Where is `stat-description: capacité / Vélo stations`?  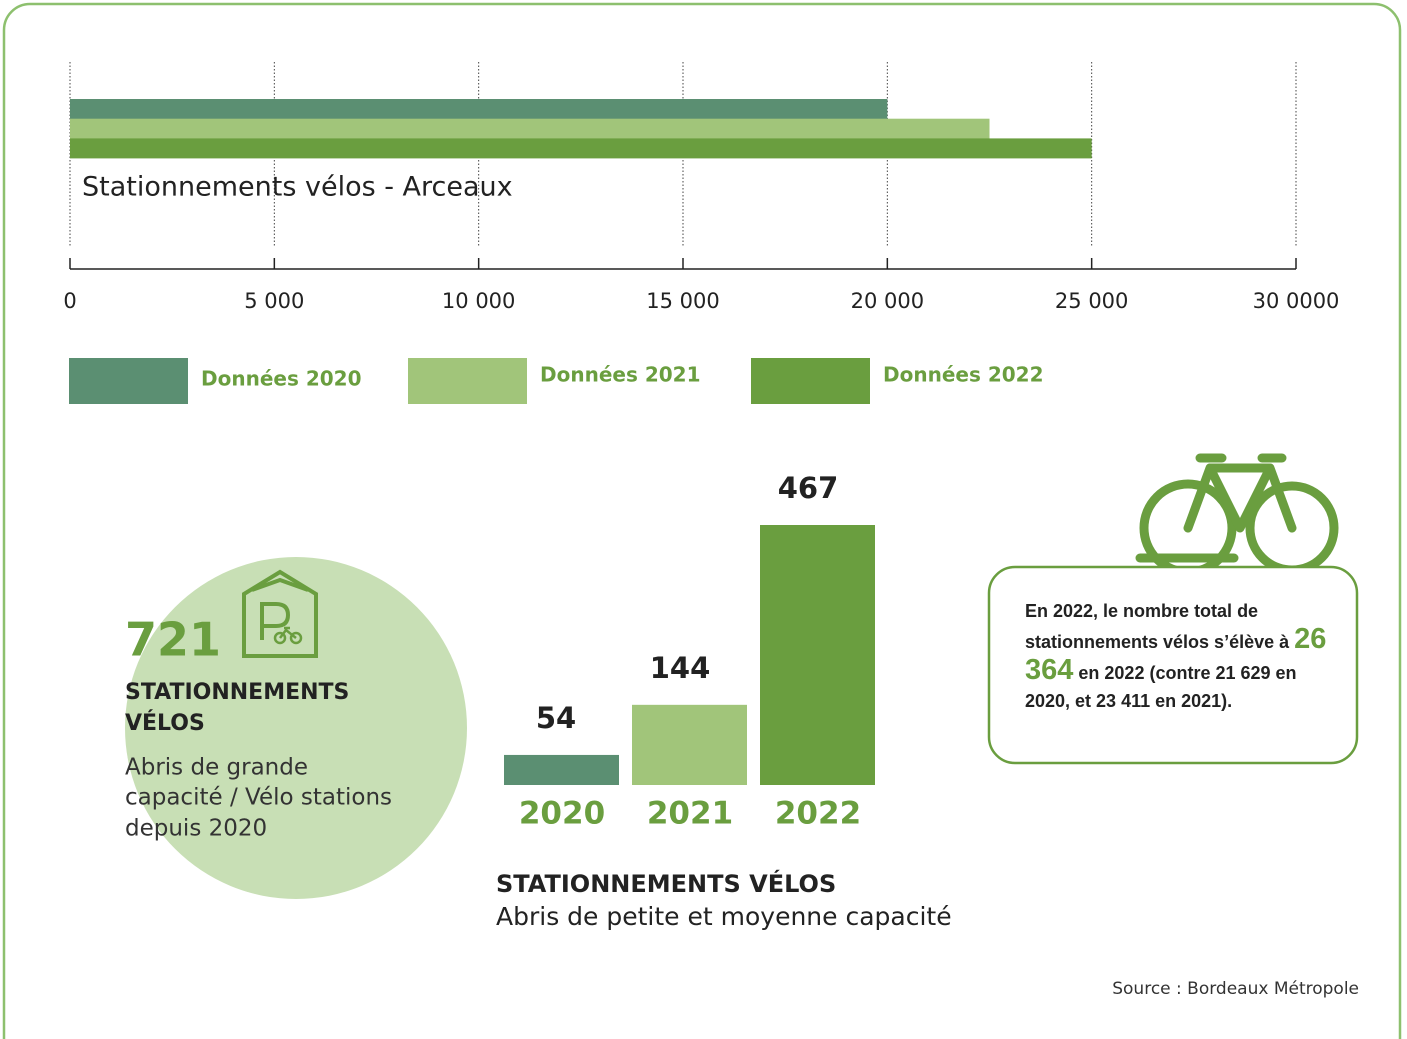 stat-description: capacité / Vélo stations is located at coordinates (258, 798).